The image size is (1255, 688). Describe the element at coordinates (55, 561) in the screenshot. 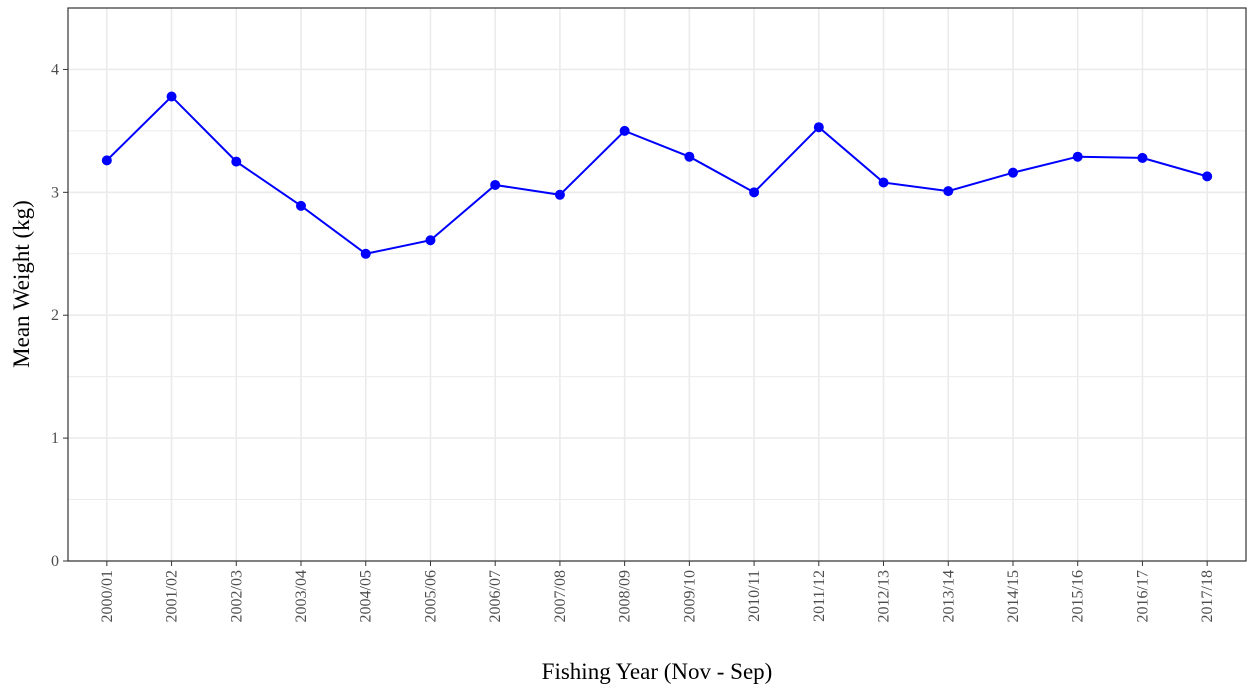

I see `y-tick-label: 0` at that location.